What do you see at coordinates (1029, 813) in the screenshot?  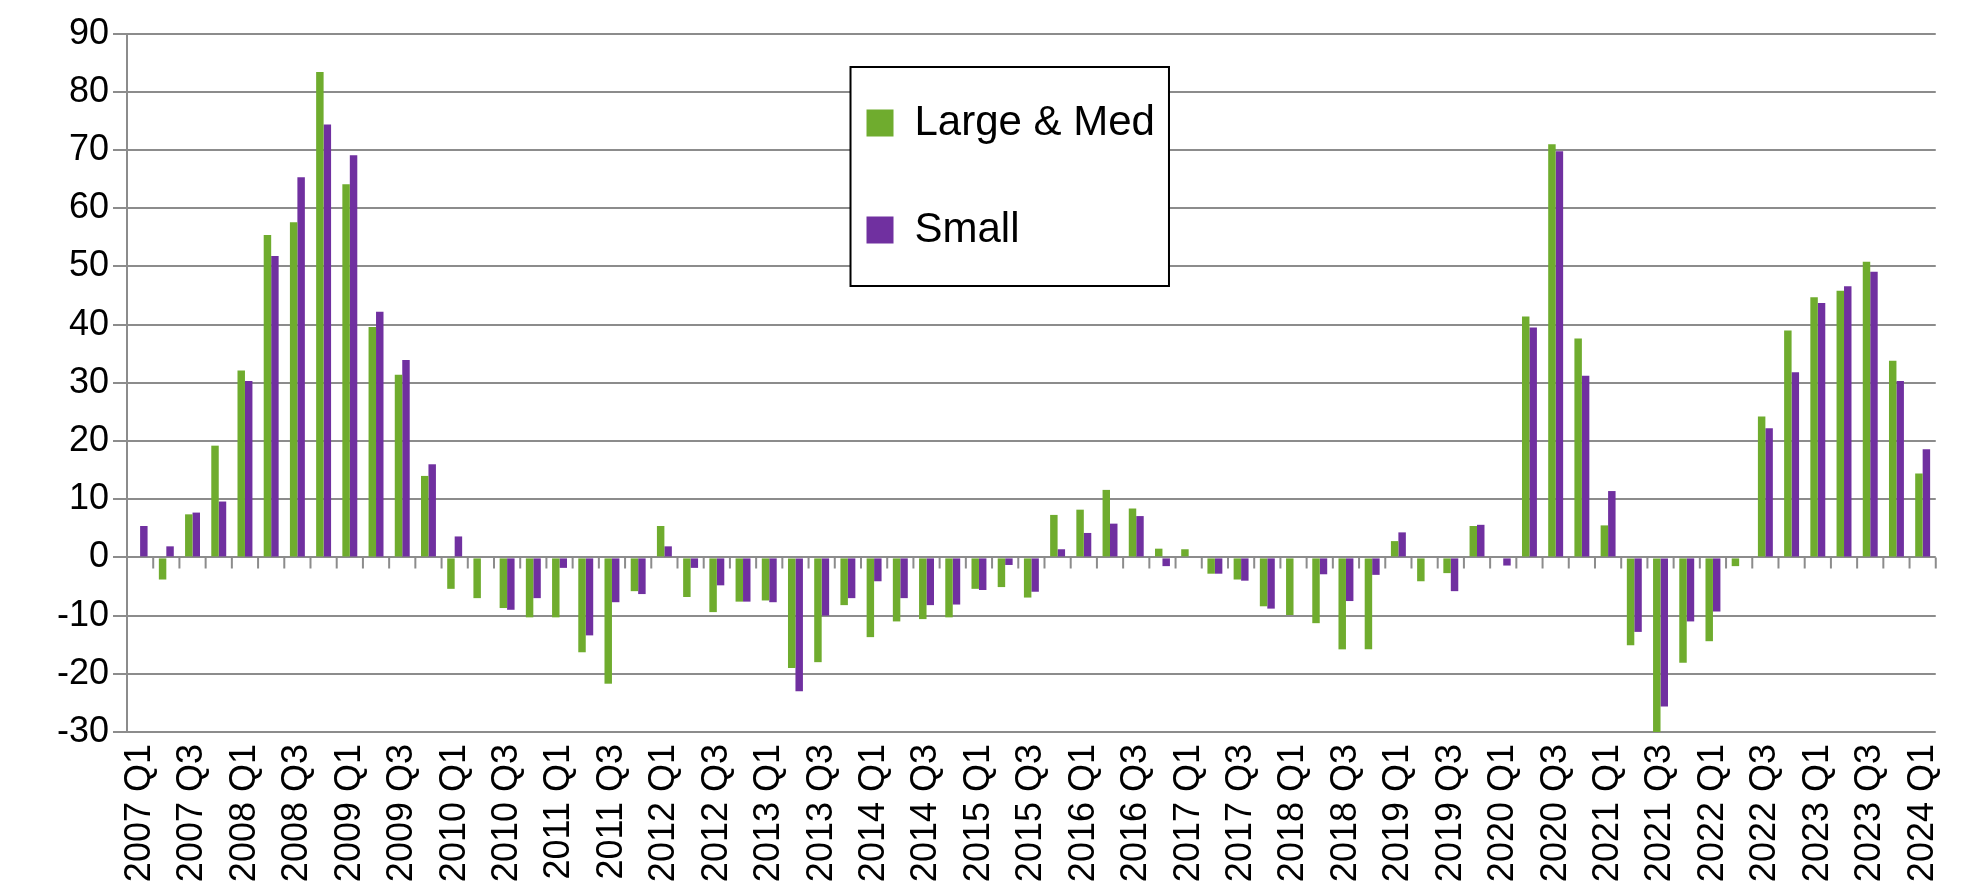 I see `x-tick-label: 2015 Q3` at bounding box center [1029, 813].